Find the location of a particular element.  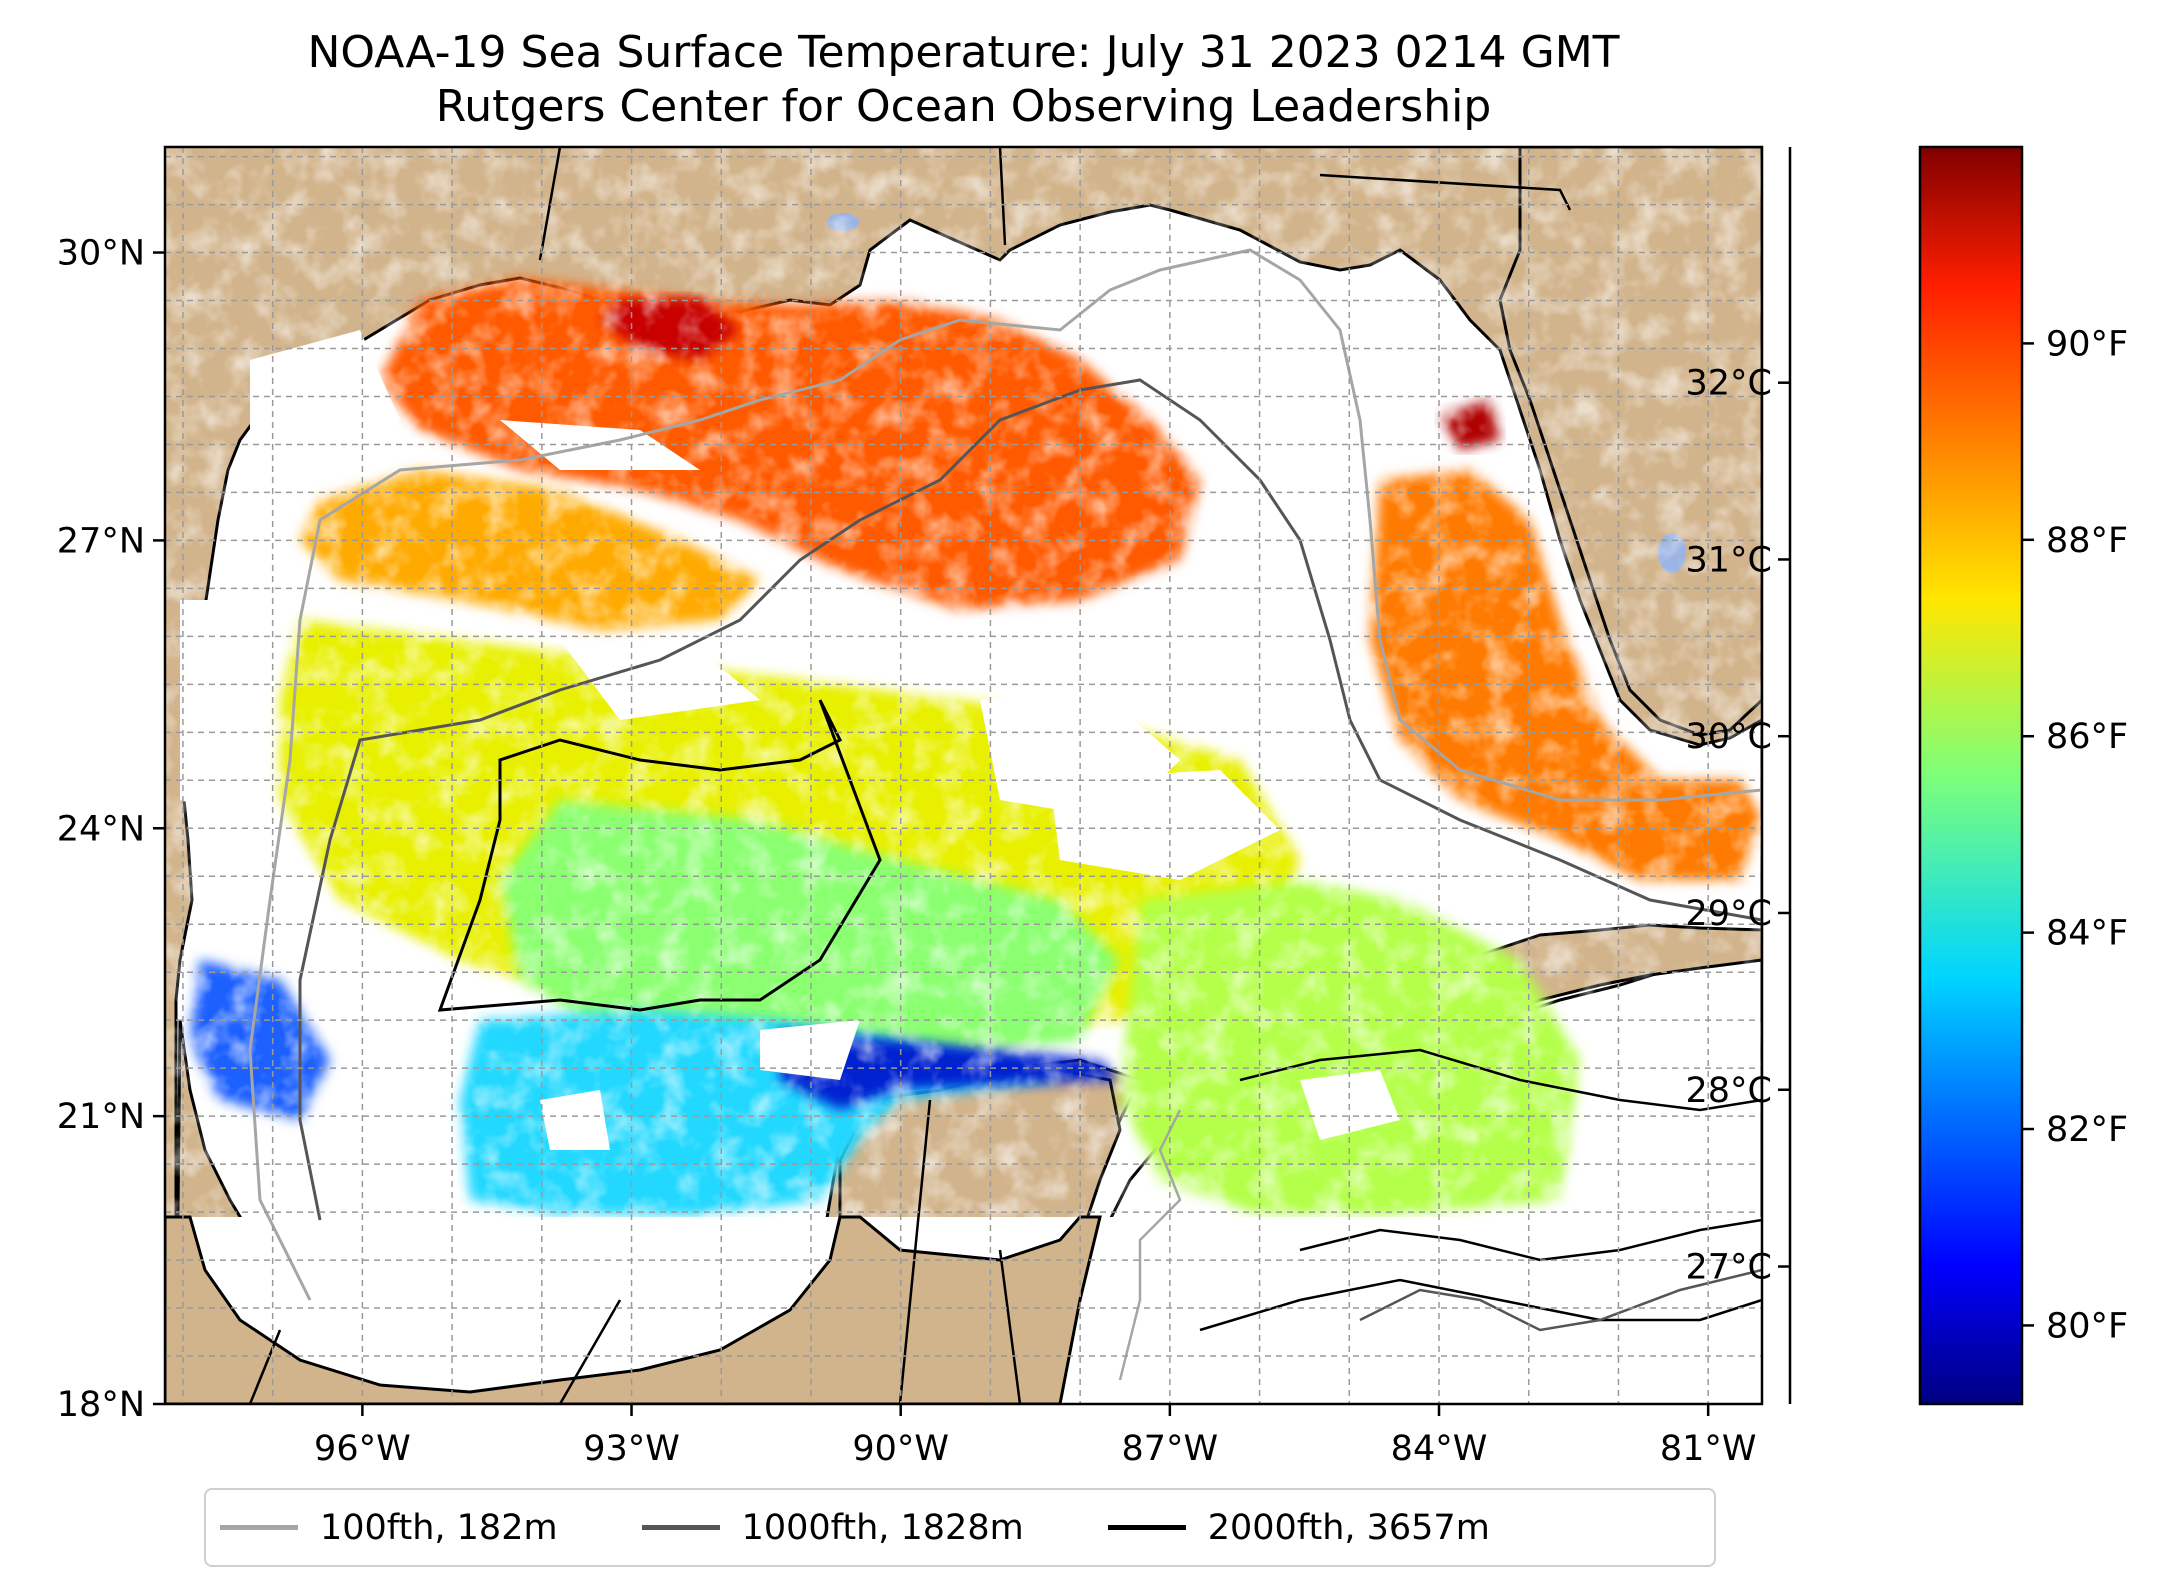

lat-tick-label: 21°N is located at coordinates (101, 1117).